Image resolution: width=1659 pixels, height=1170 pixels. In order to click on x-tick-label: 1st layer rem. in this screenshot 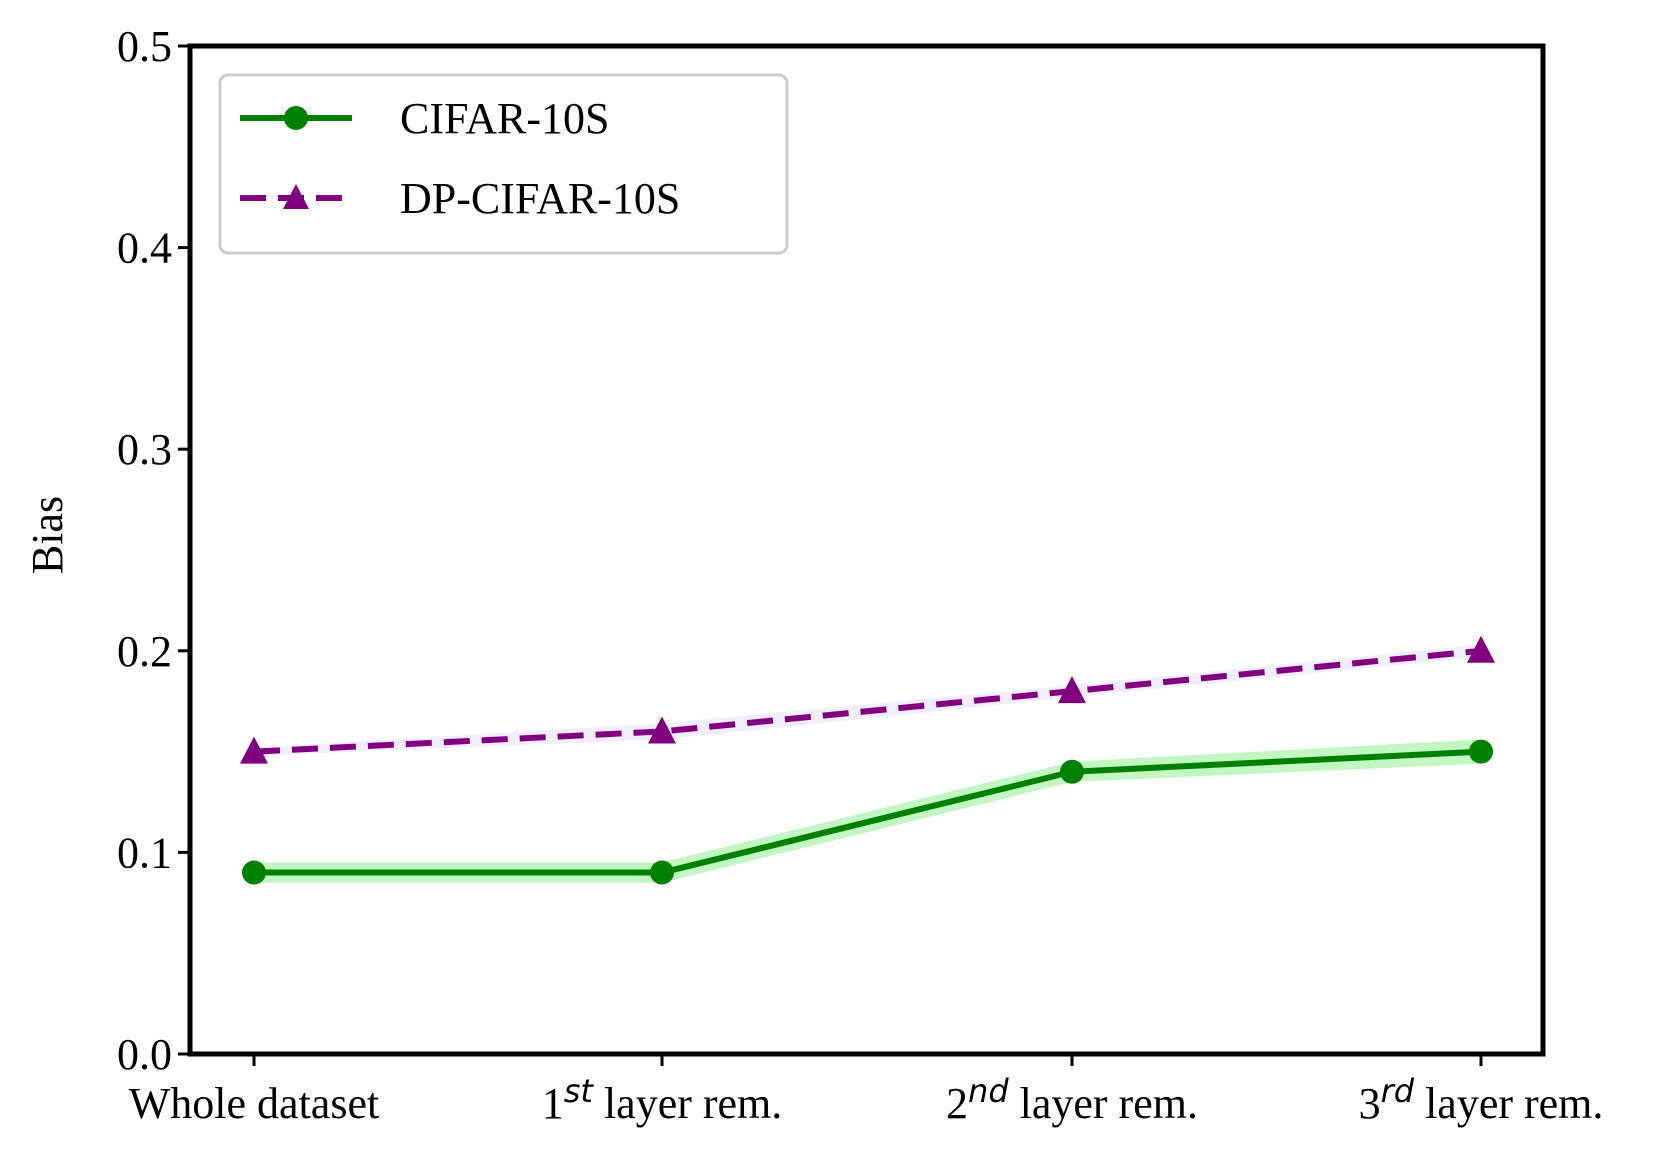, I will do `click(662, 1100)`.